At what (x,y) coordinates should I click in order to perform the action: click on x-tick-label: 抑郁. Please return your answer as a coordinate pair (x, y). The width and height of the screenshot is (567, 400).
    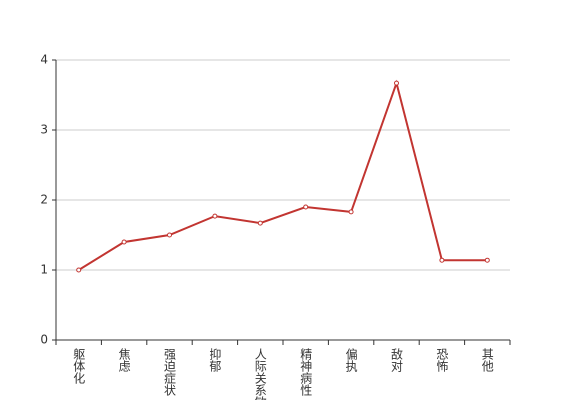
    Looking at the image, I should click on (215, 360).